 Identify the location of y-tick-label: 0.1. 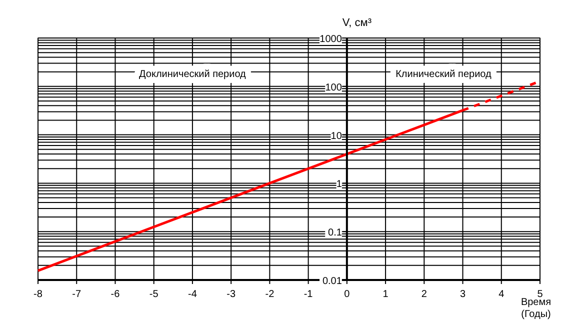
(335, 233).